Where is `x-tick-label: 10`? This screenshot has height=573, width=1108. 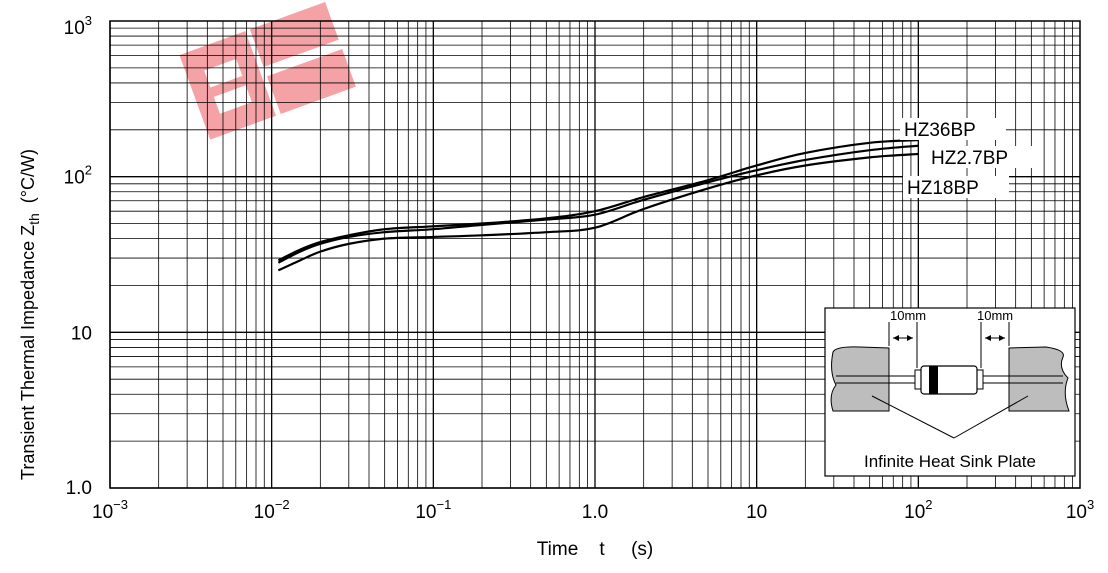
x-tick-label: 10 is located at coordinates (756, 512).